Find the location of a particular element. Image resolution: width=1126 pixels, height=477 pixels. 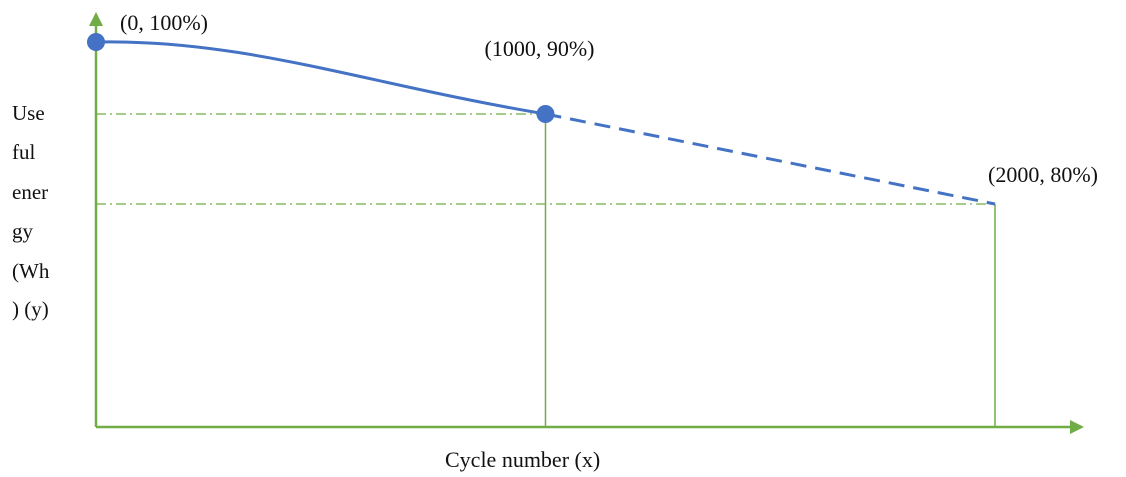

y-axis-label-line: gy is located at coordinates (22, 231).